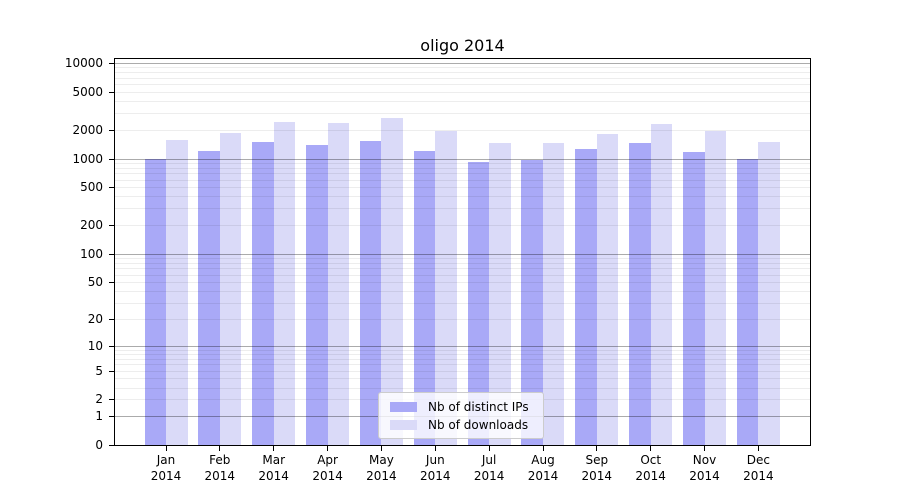  Describe the element at coordinates (99, 399) in the screenshot. I see `y-tick-label: 2` at that location.